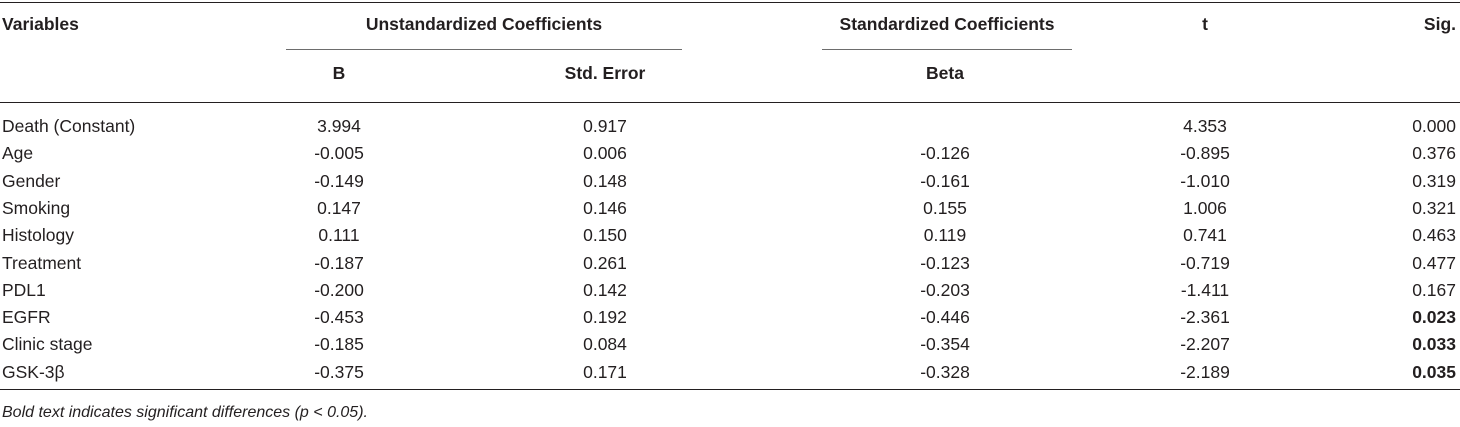 This screenshot has height=427, width=1460. Describe the element at coordinates (38, 235) in the screenshot. I see `cell-variable: Histology` at that location.